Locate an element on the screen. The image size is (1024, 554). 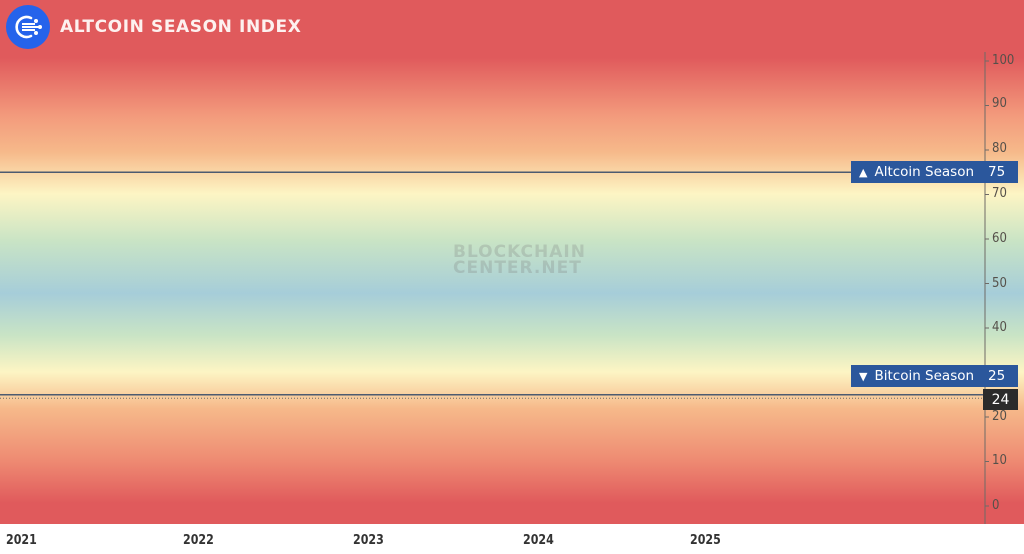
altcoin-season-text: Altcoin Season is located at coordinates (924, 172).